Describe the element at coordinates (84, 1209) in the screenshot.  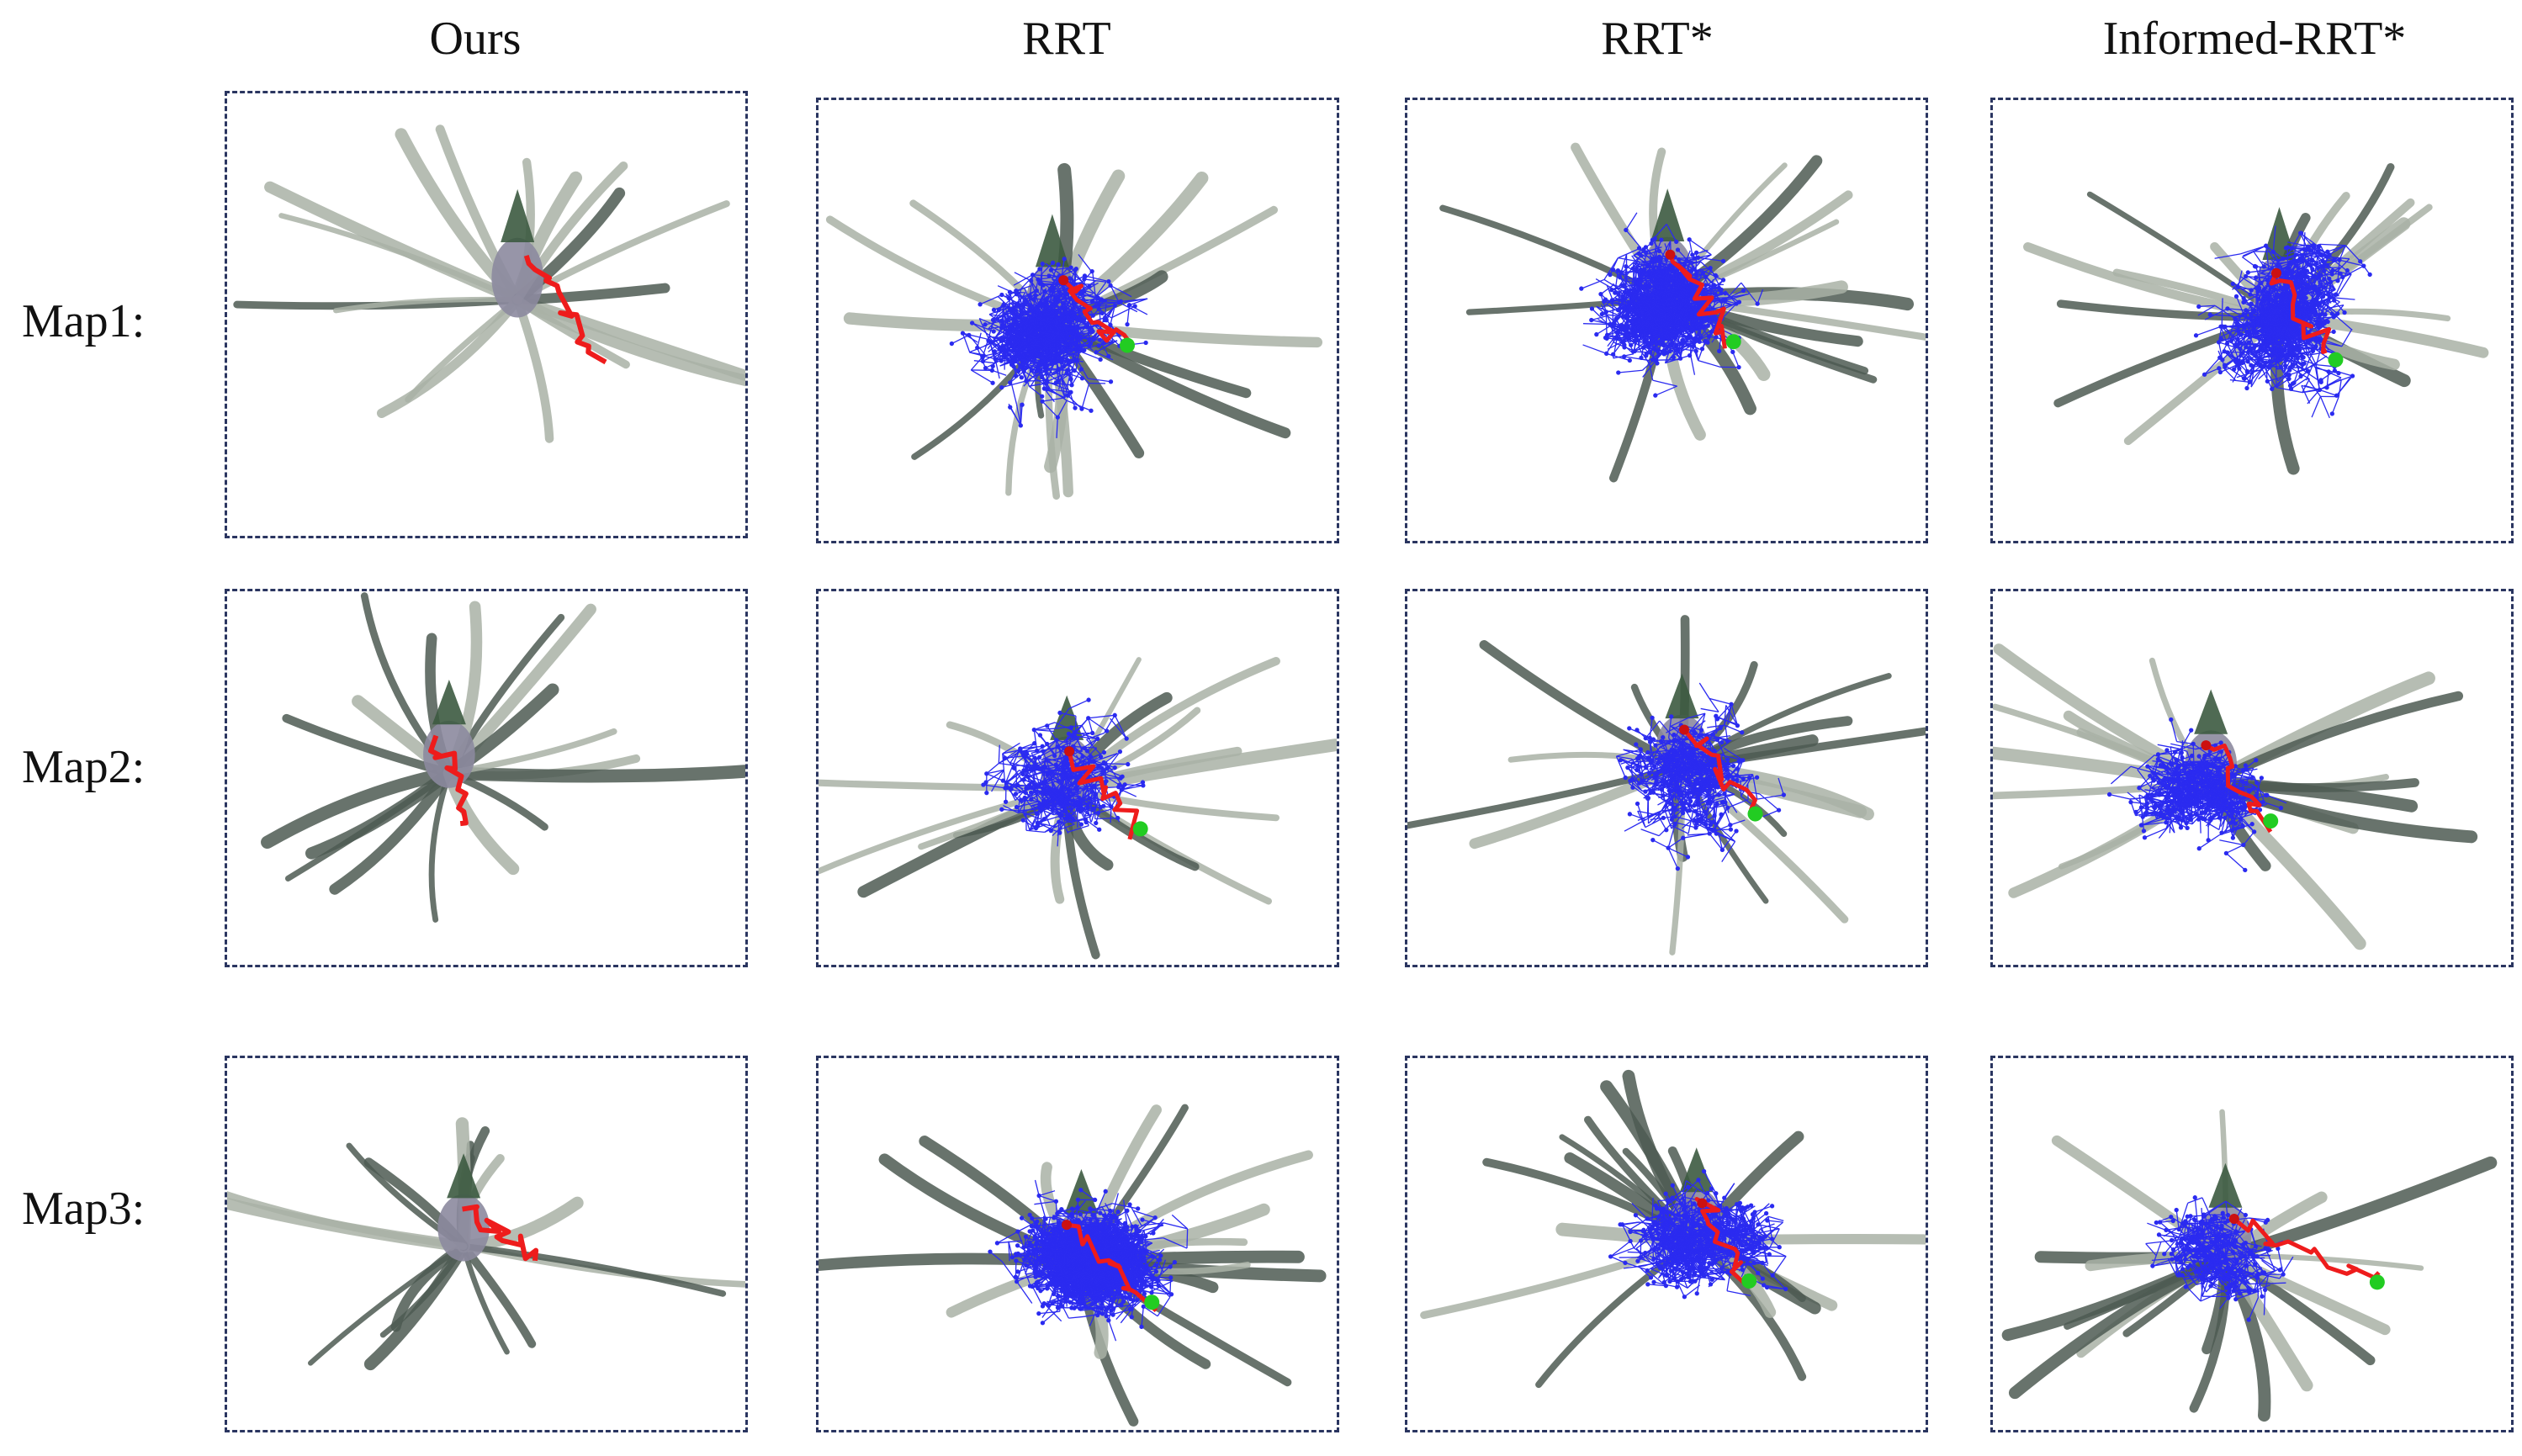
I see `row-label-map3: Map3:` at that location.